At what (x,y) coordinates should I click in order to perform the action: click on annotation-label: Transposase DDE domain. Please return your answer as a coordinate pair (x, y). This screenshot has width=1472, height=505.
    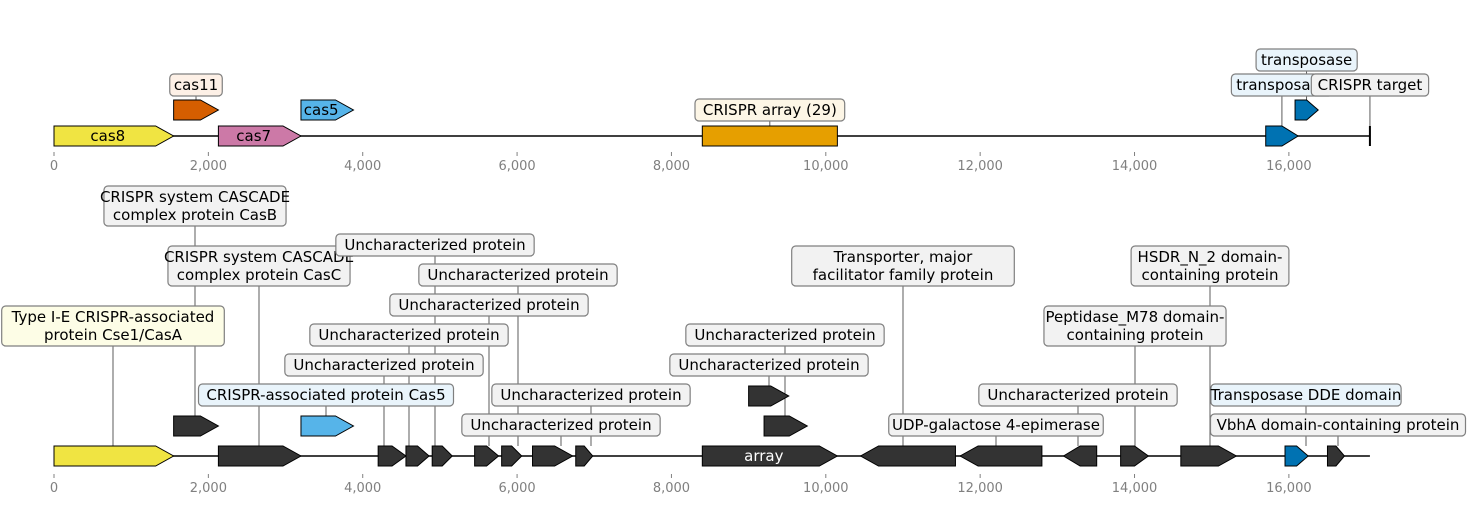
    Looking at the image, I should click on (1306, 395).